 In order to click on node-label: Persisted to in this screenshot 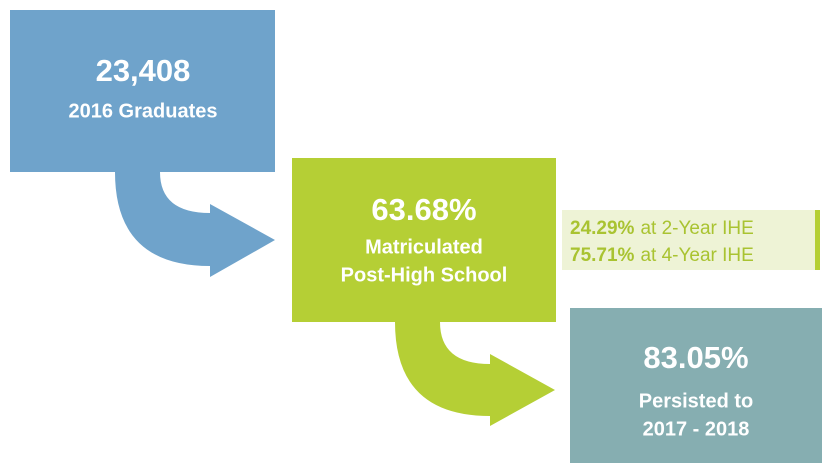, I will do `click(696, 401)`.